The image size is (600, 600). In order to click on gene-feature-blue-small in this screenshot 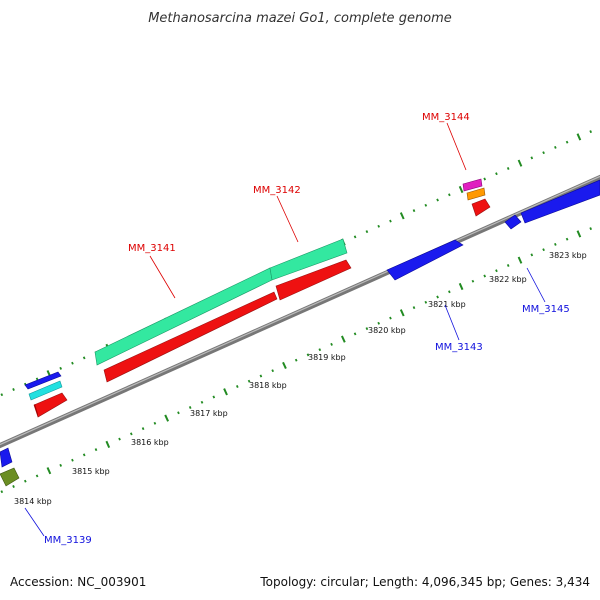, I will do `click(513, 222)`.